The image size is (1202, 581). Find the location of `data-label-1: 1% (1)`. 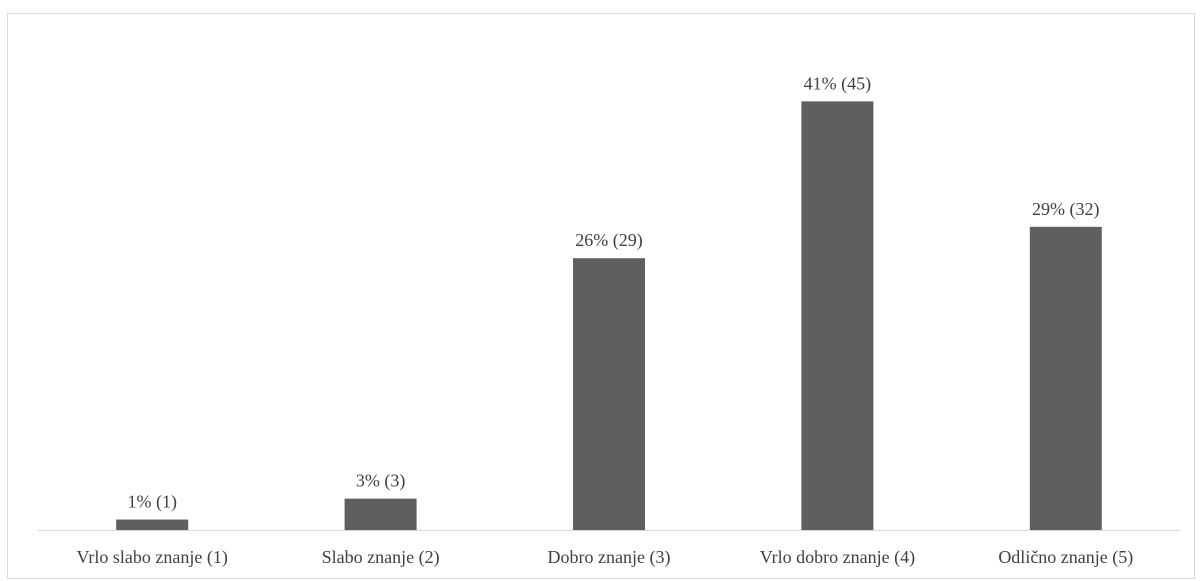

data-label-1: 1% (1) is located at coordinates (151, 502).